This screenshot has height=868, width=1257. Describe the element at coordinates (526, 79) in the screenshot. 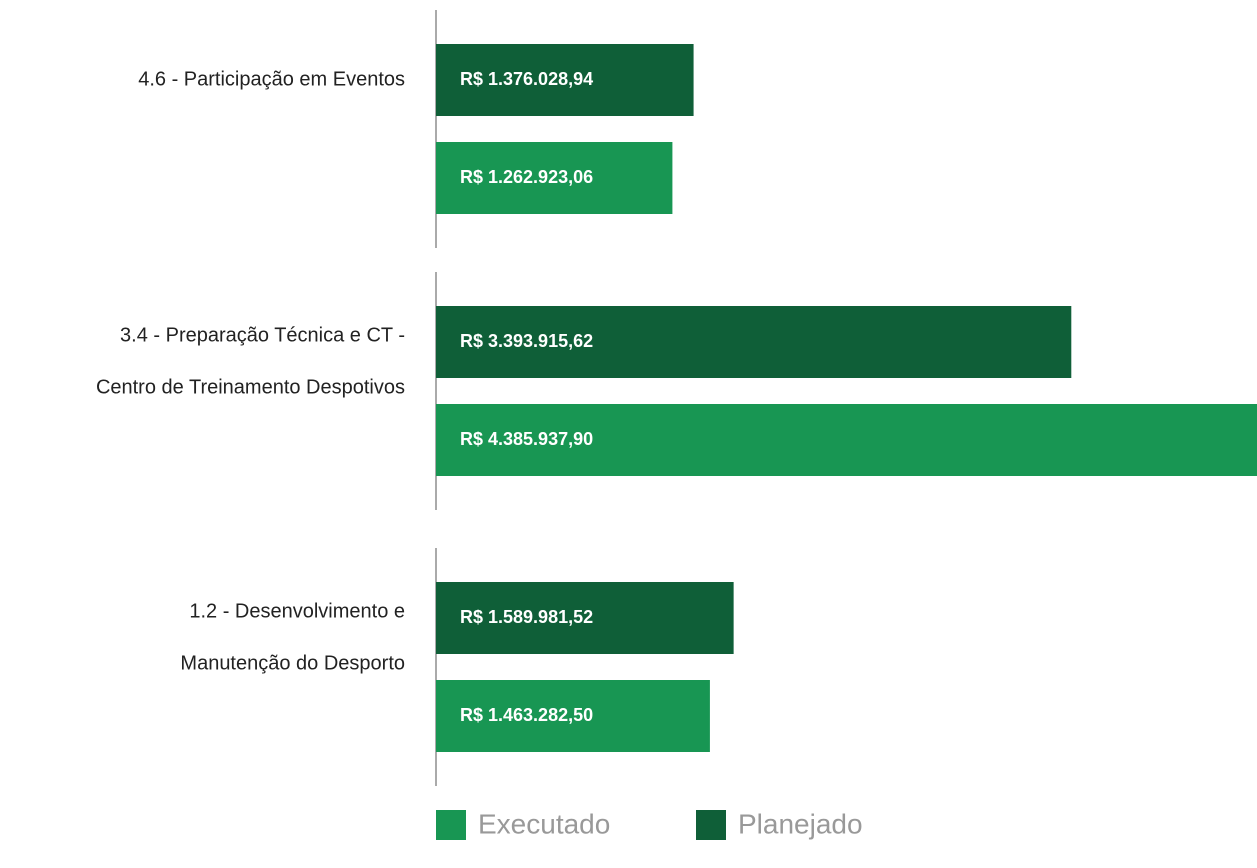

I see `value-label: R$ 1.376.028,94` at that location.